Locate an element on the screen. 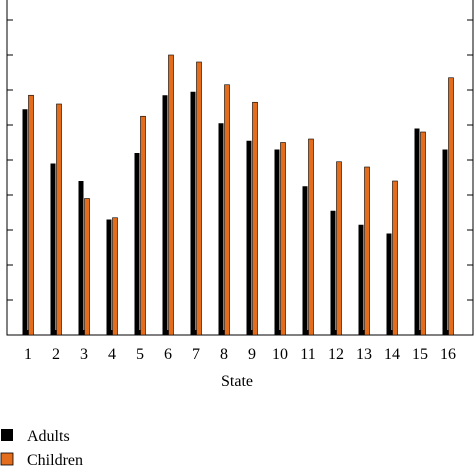  x-tick-label-2: 2 is located at coordinates (56, 354).